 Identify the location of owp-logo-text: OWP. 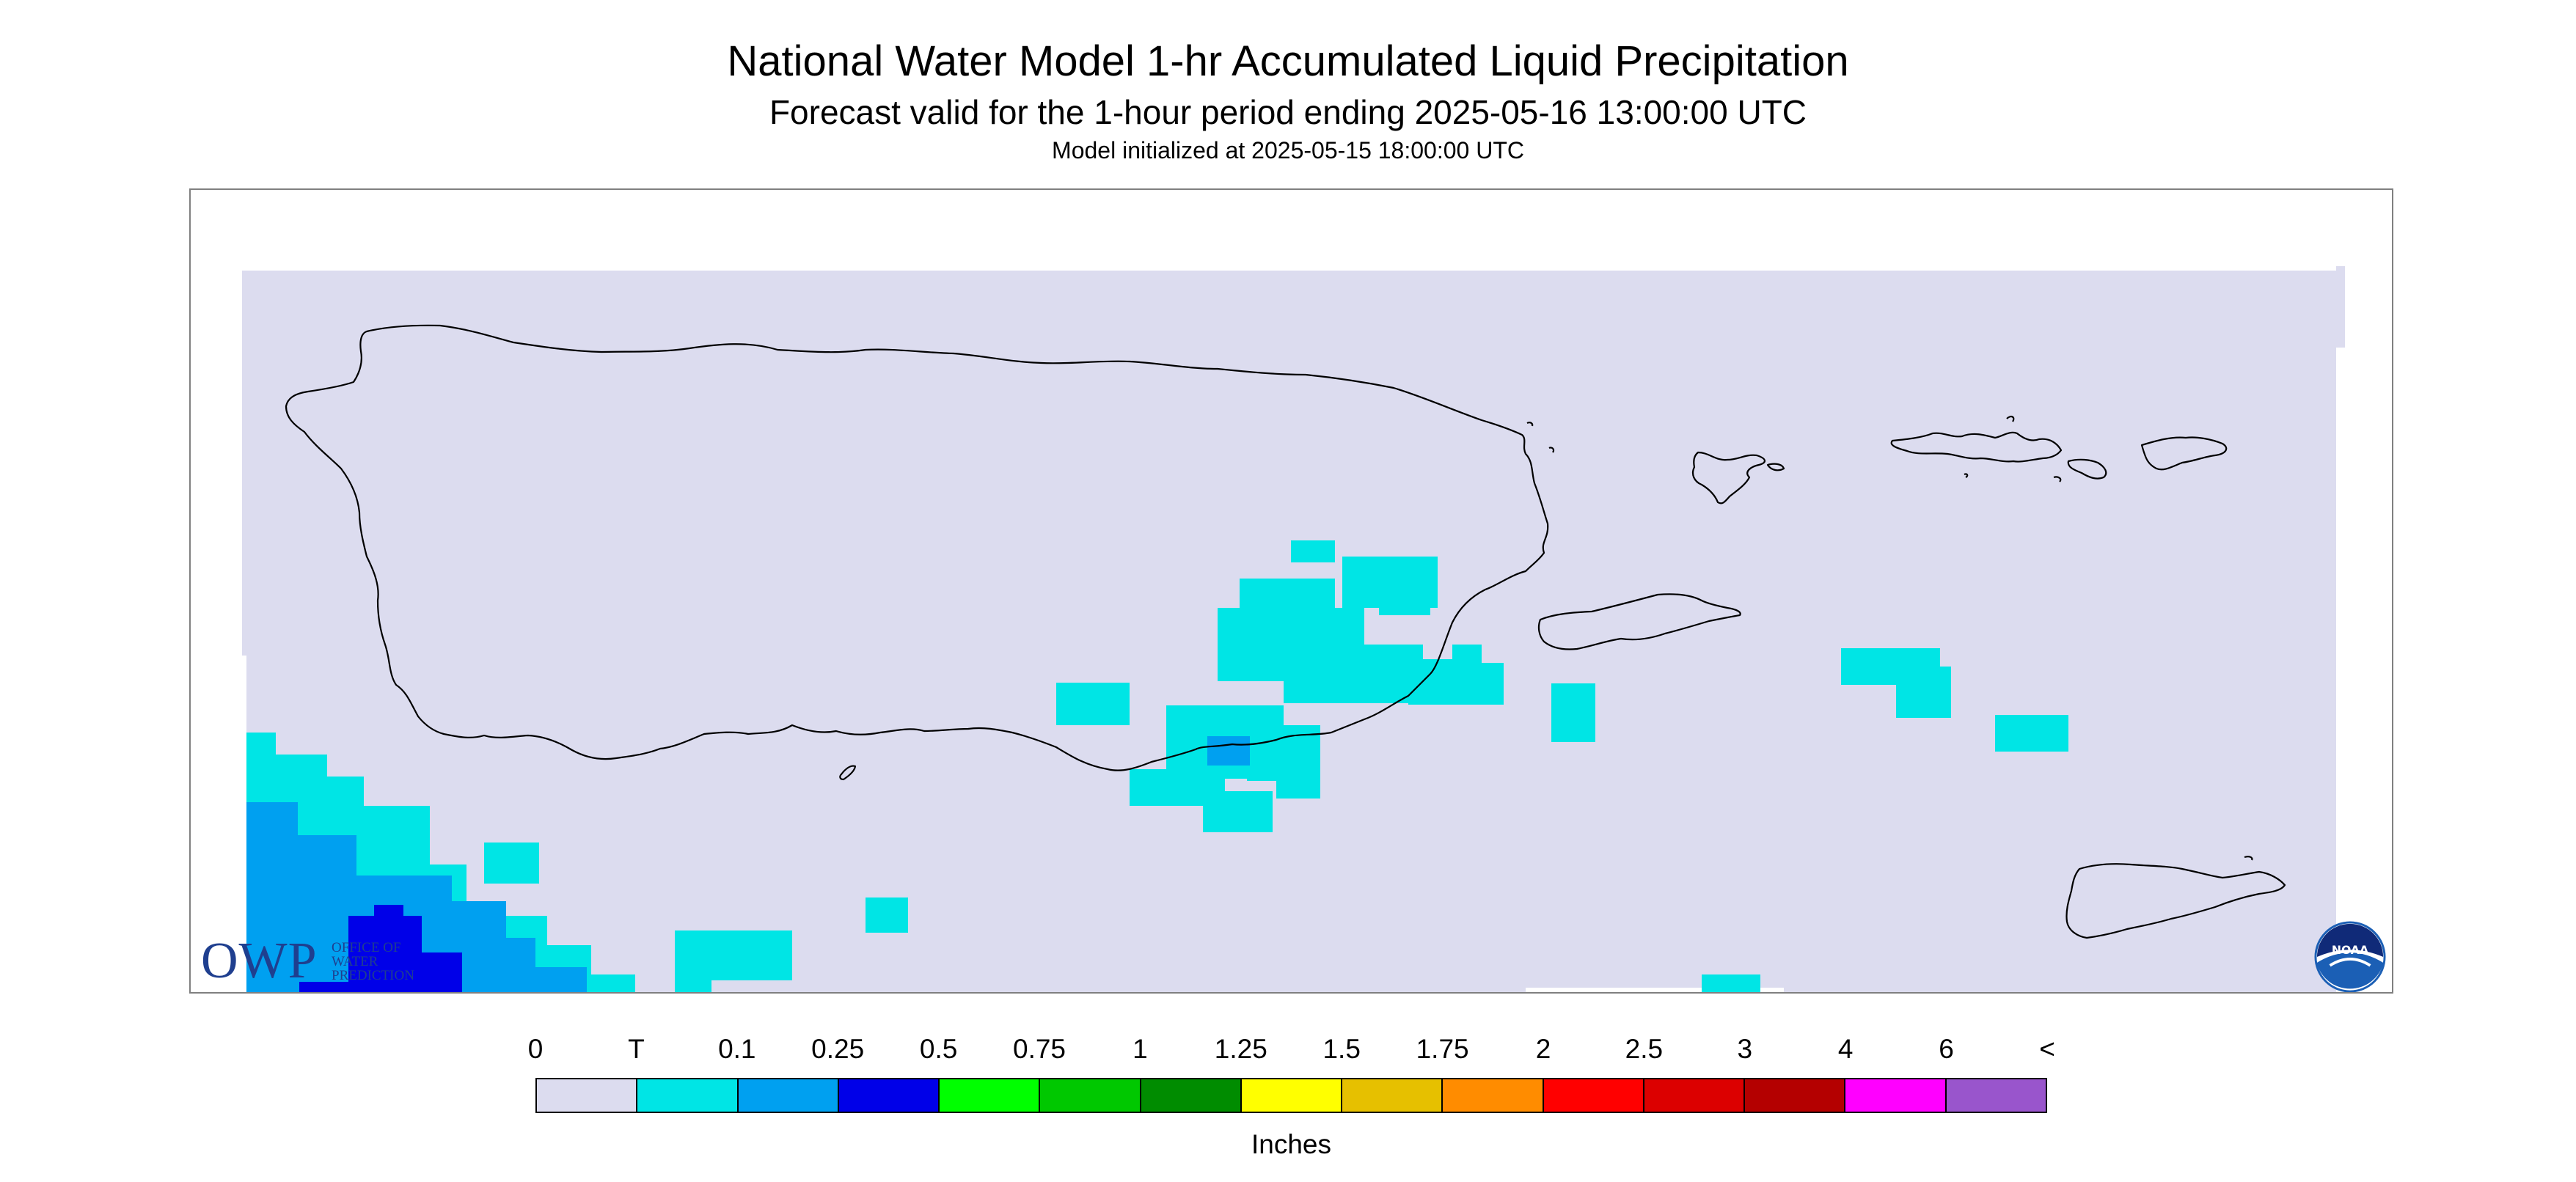
(260, 961).